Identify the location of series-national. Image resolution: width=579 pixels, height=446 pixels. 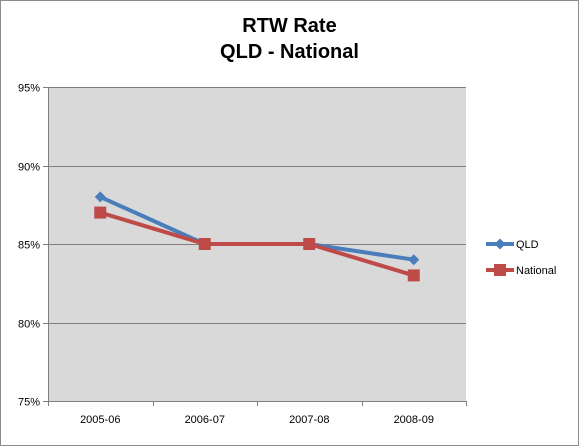
(257, 244).